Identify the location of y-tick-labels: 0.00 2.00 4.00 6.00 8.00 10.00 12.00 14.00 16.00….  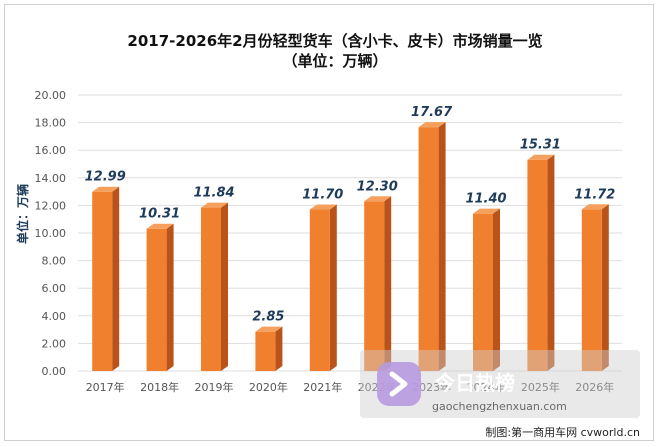
(51, 233).